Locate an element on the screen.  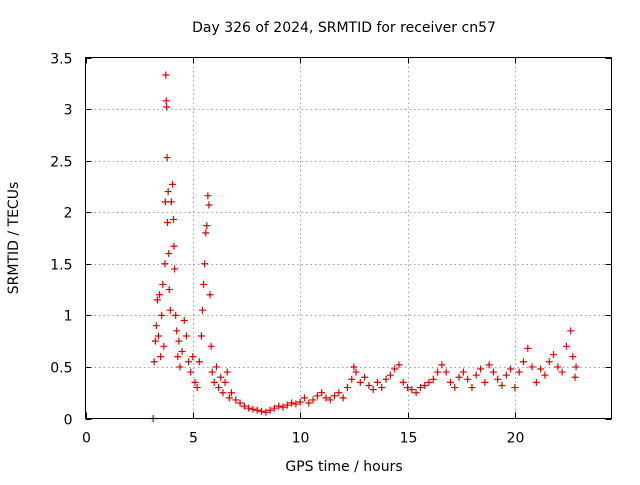
y-tick-label: 0.5 is located at coordinates (61, 369).